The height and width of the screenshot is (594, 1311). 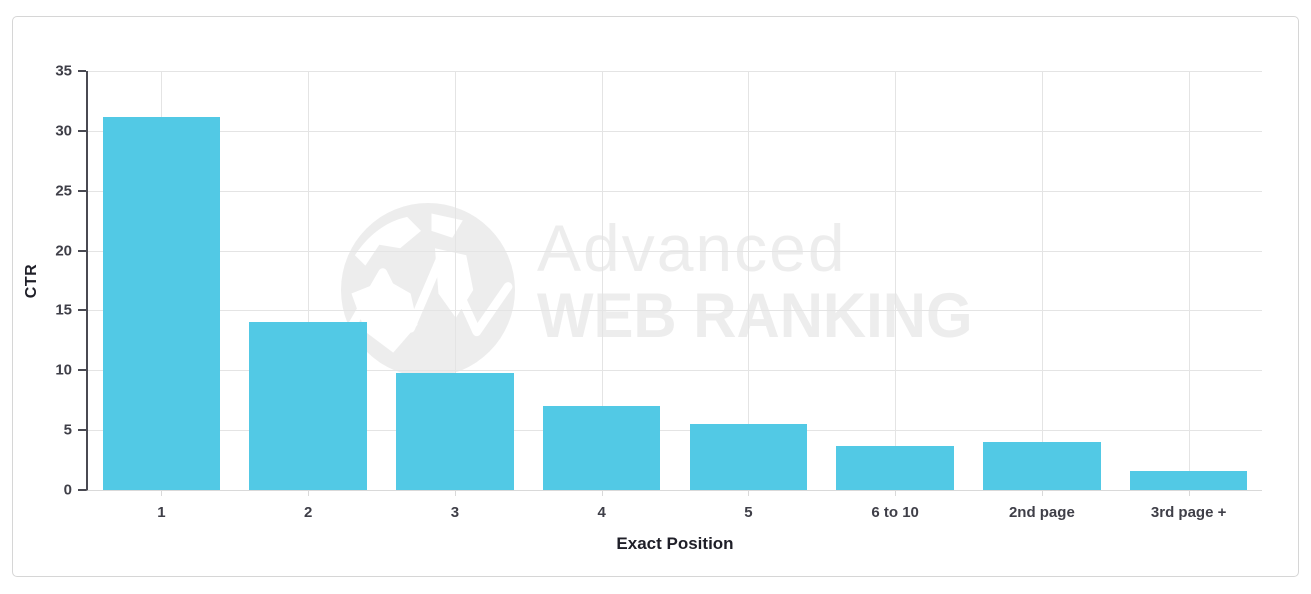 What do you see at coordinates (1188, 512) in the screenshot?
I see `x-category-label: 3rd page +` at bounding box center [1188, 512].